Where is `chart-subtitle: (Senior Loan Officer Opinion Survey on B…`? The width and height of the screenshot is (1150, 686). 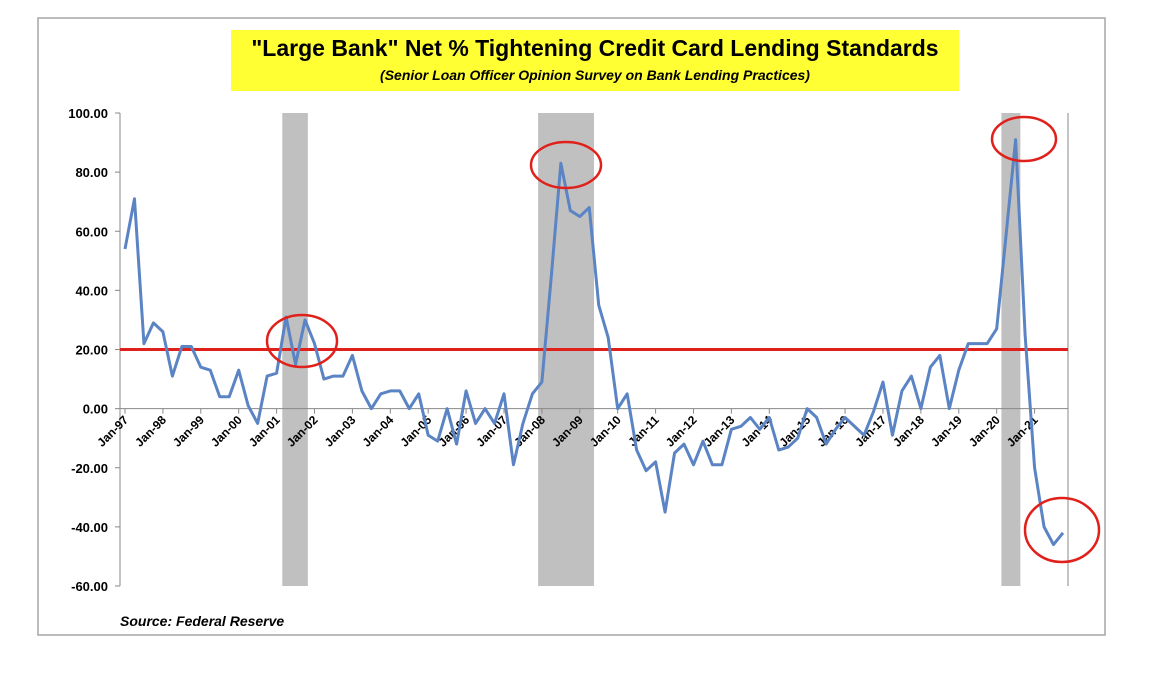 chart-subtitle: (Senior Loan Officer Opinion Survey on B… is located at coordinates (595, 75).